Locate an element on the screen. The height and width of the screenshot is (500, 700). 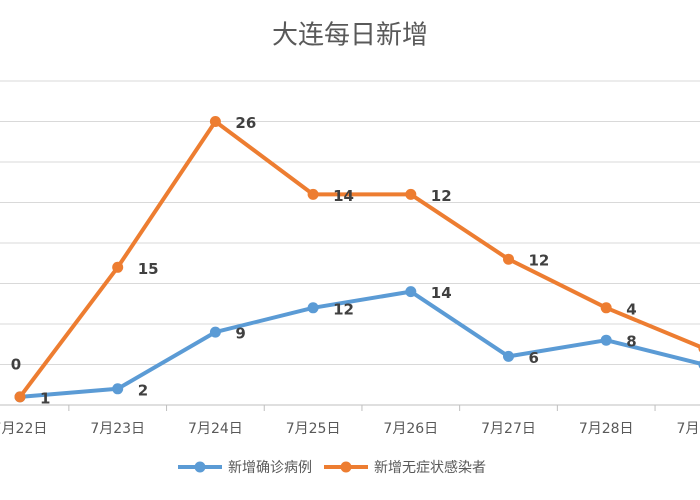
data-label: 9 is located at coordinates (240, 334).